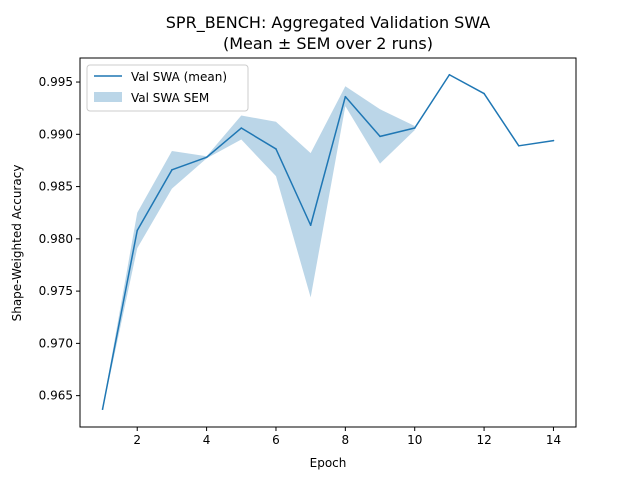 Image resolution: width=640 pixels, height=484 pixels. I want to click on x-axis-ticks: 2 4 6 8 10 12 14, so click(347, 437).